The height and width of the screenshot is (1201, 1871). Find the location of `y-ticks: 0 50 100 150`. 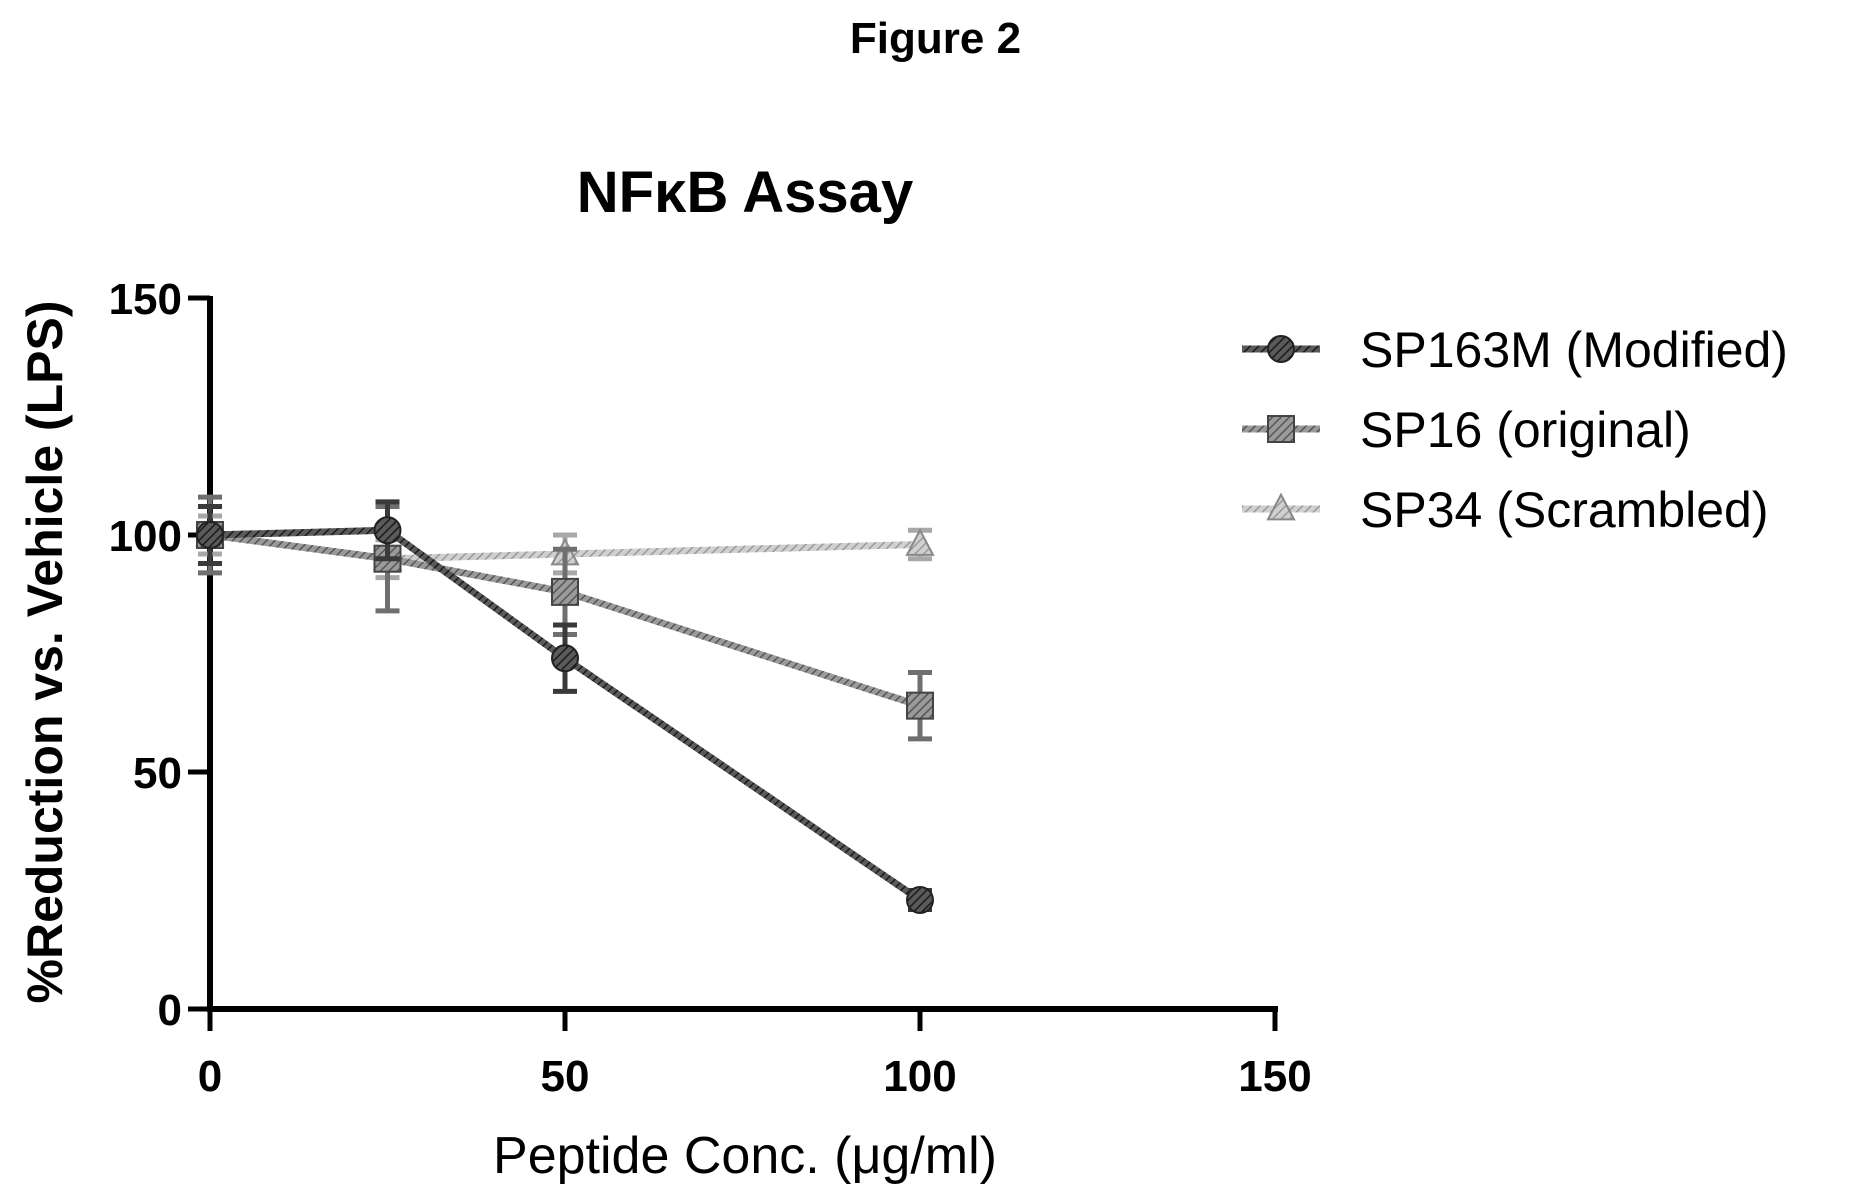

y-ticks: 0 50 100 150 is located at coordinates (159, 655).